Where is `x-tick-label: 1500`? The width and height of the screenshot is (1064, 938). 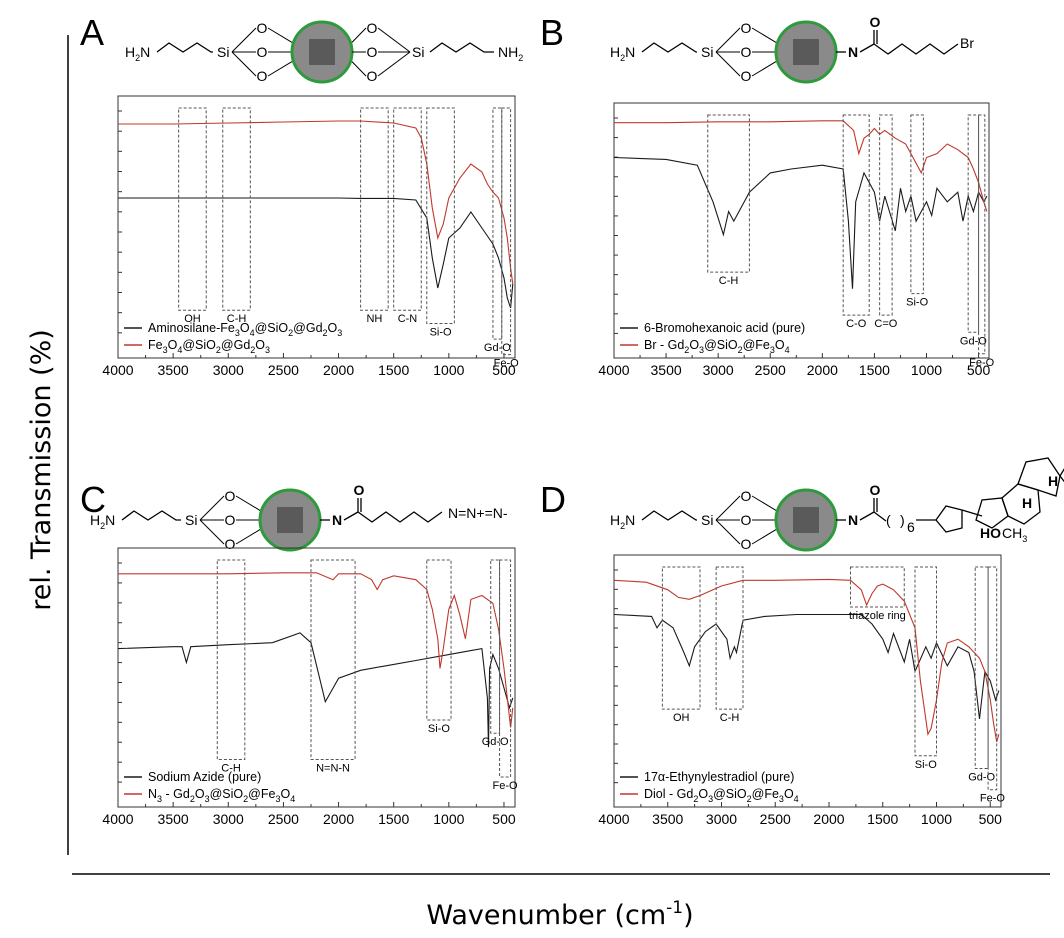 x-tick-label: 1500 is located at coordinates (393, 819).